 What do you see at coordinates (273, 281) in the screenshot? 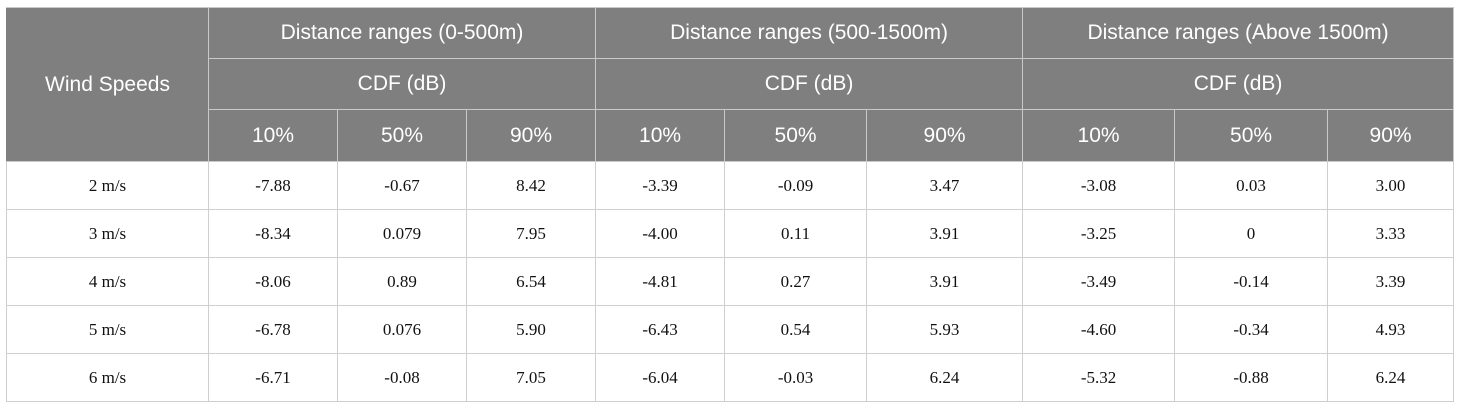
I see `value-cell: -8.06` at bounding box center [273, 281].